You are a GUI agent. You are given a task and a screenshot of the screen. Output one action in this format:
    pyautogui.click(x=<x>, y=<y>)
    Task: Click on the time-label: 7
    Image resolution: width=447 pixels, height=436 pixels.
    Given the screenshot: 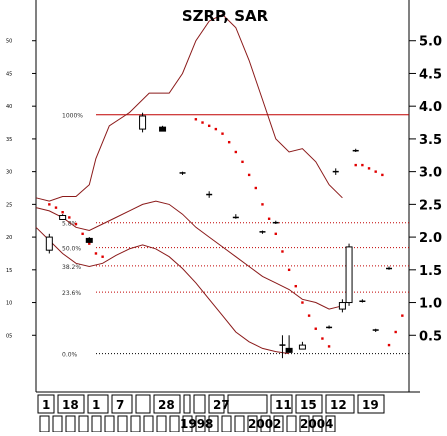 What is the action you would take?
    pyautogui.click(x=120, y=405)
    